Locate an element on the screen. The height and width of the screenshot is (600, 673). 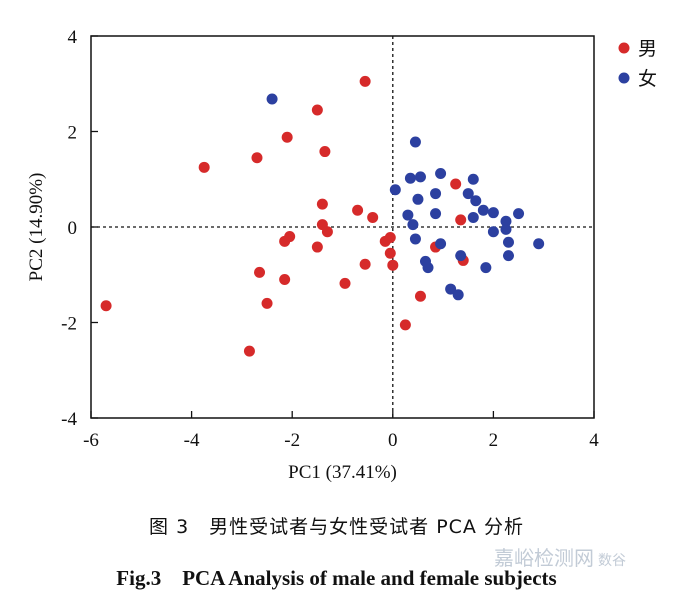
legend: 男女 is located at coordinates (637, 64).